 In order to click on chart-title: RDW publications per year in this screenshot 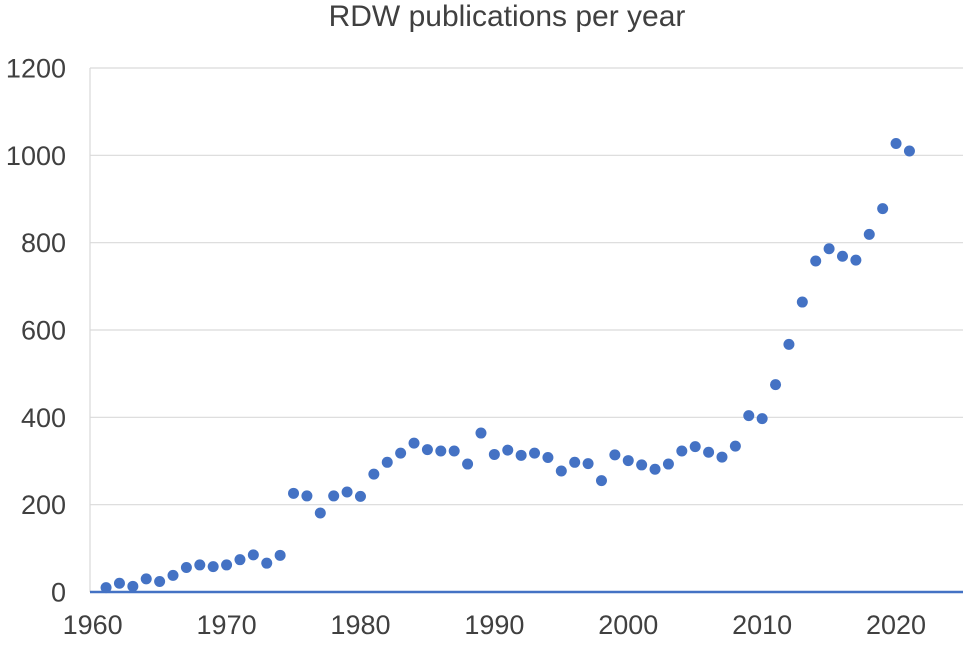, I will do `click(507, 16)`.